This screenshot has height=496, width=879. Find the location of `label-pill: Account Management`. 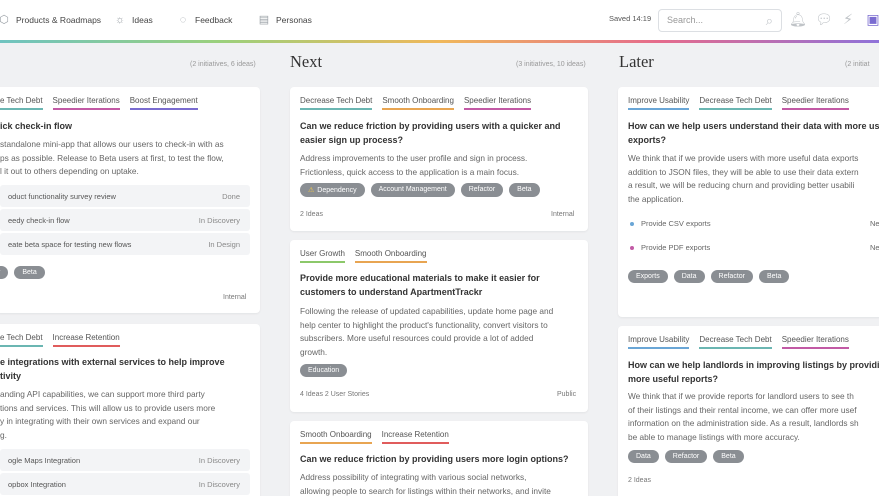

label-pill: Account Management is located at coordinates (412, 190).